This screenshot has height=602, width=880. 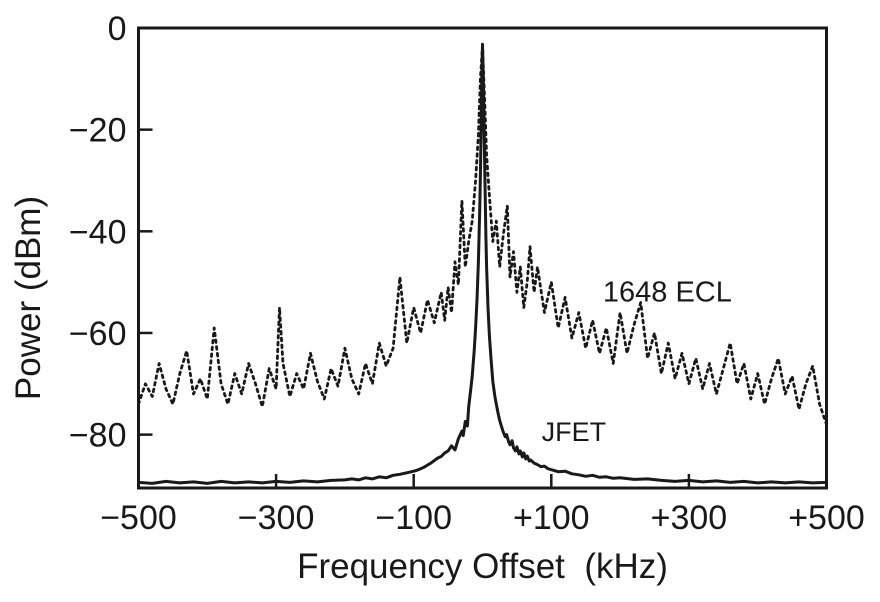 I want to click on series-label-1648-ecl: 1648 ECL, so click(x=667, y=292).